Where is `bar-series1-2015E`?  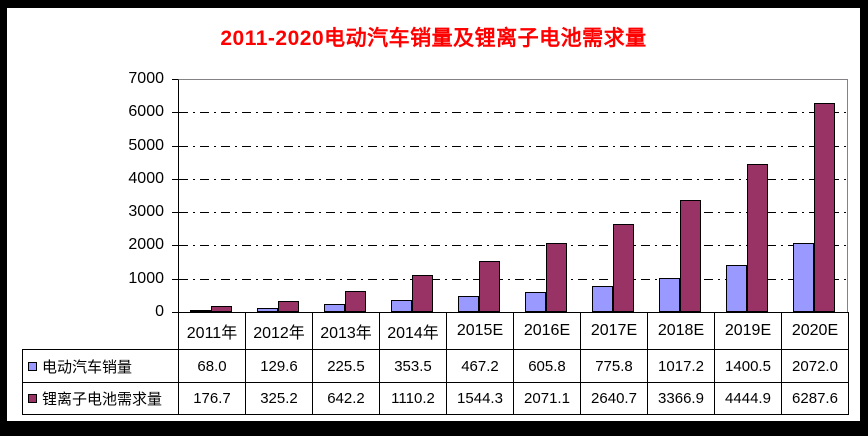 bar-series1-2015E is located at coordinates (468, 304).